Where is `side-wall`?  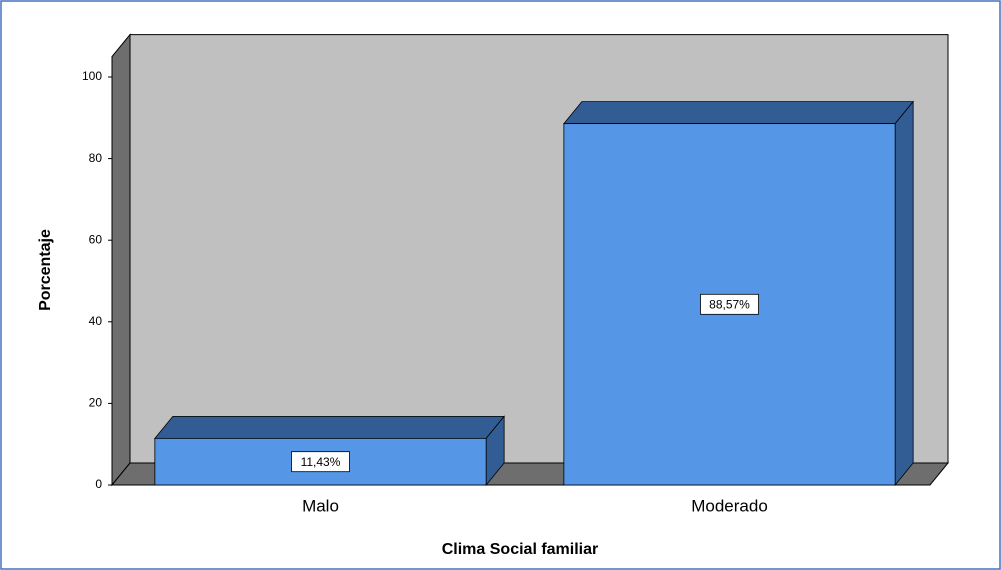
side-wall is located at coordinates (121, 260).